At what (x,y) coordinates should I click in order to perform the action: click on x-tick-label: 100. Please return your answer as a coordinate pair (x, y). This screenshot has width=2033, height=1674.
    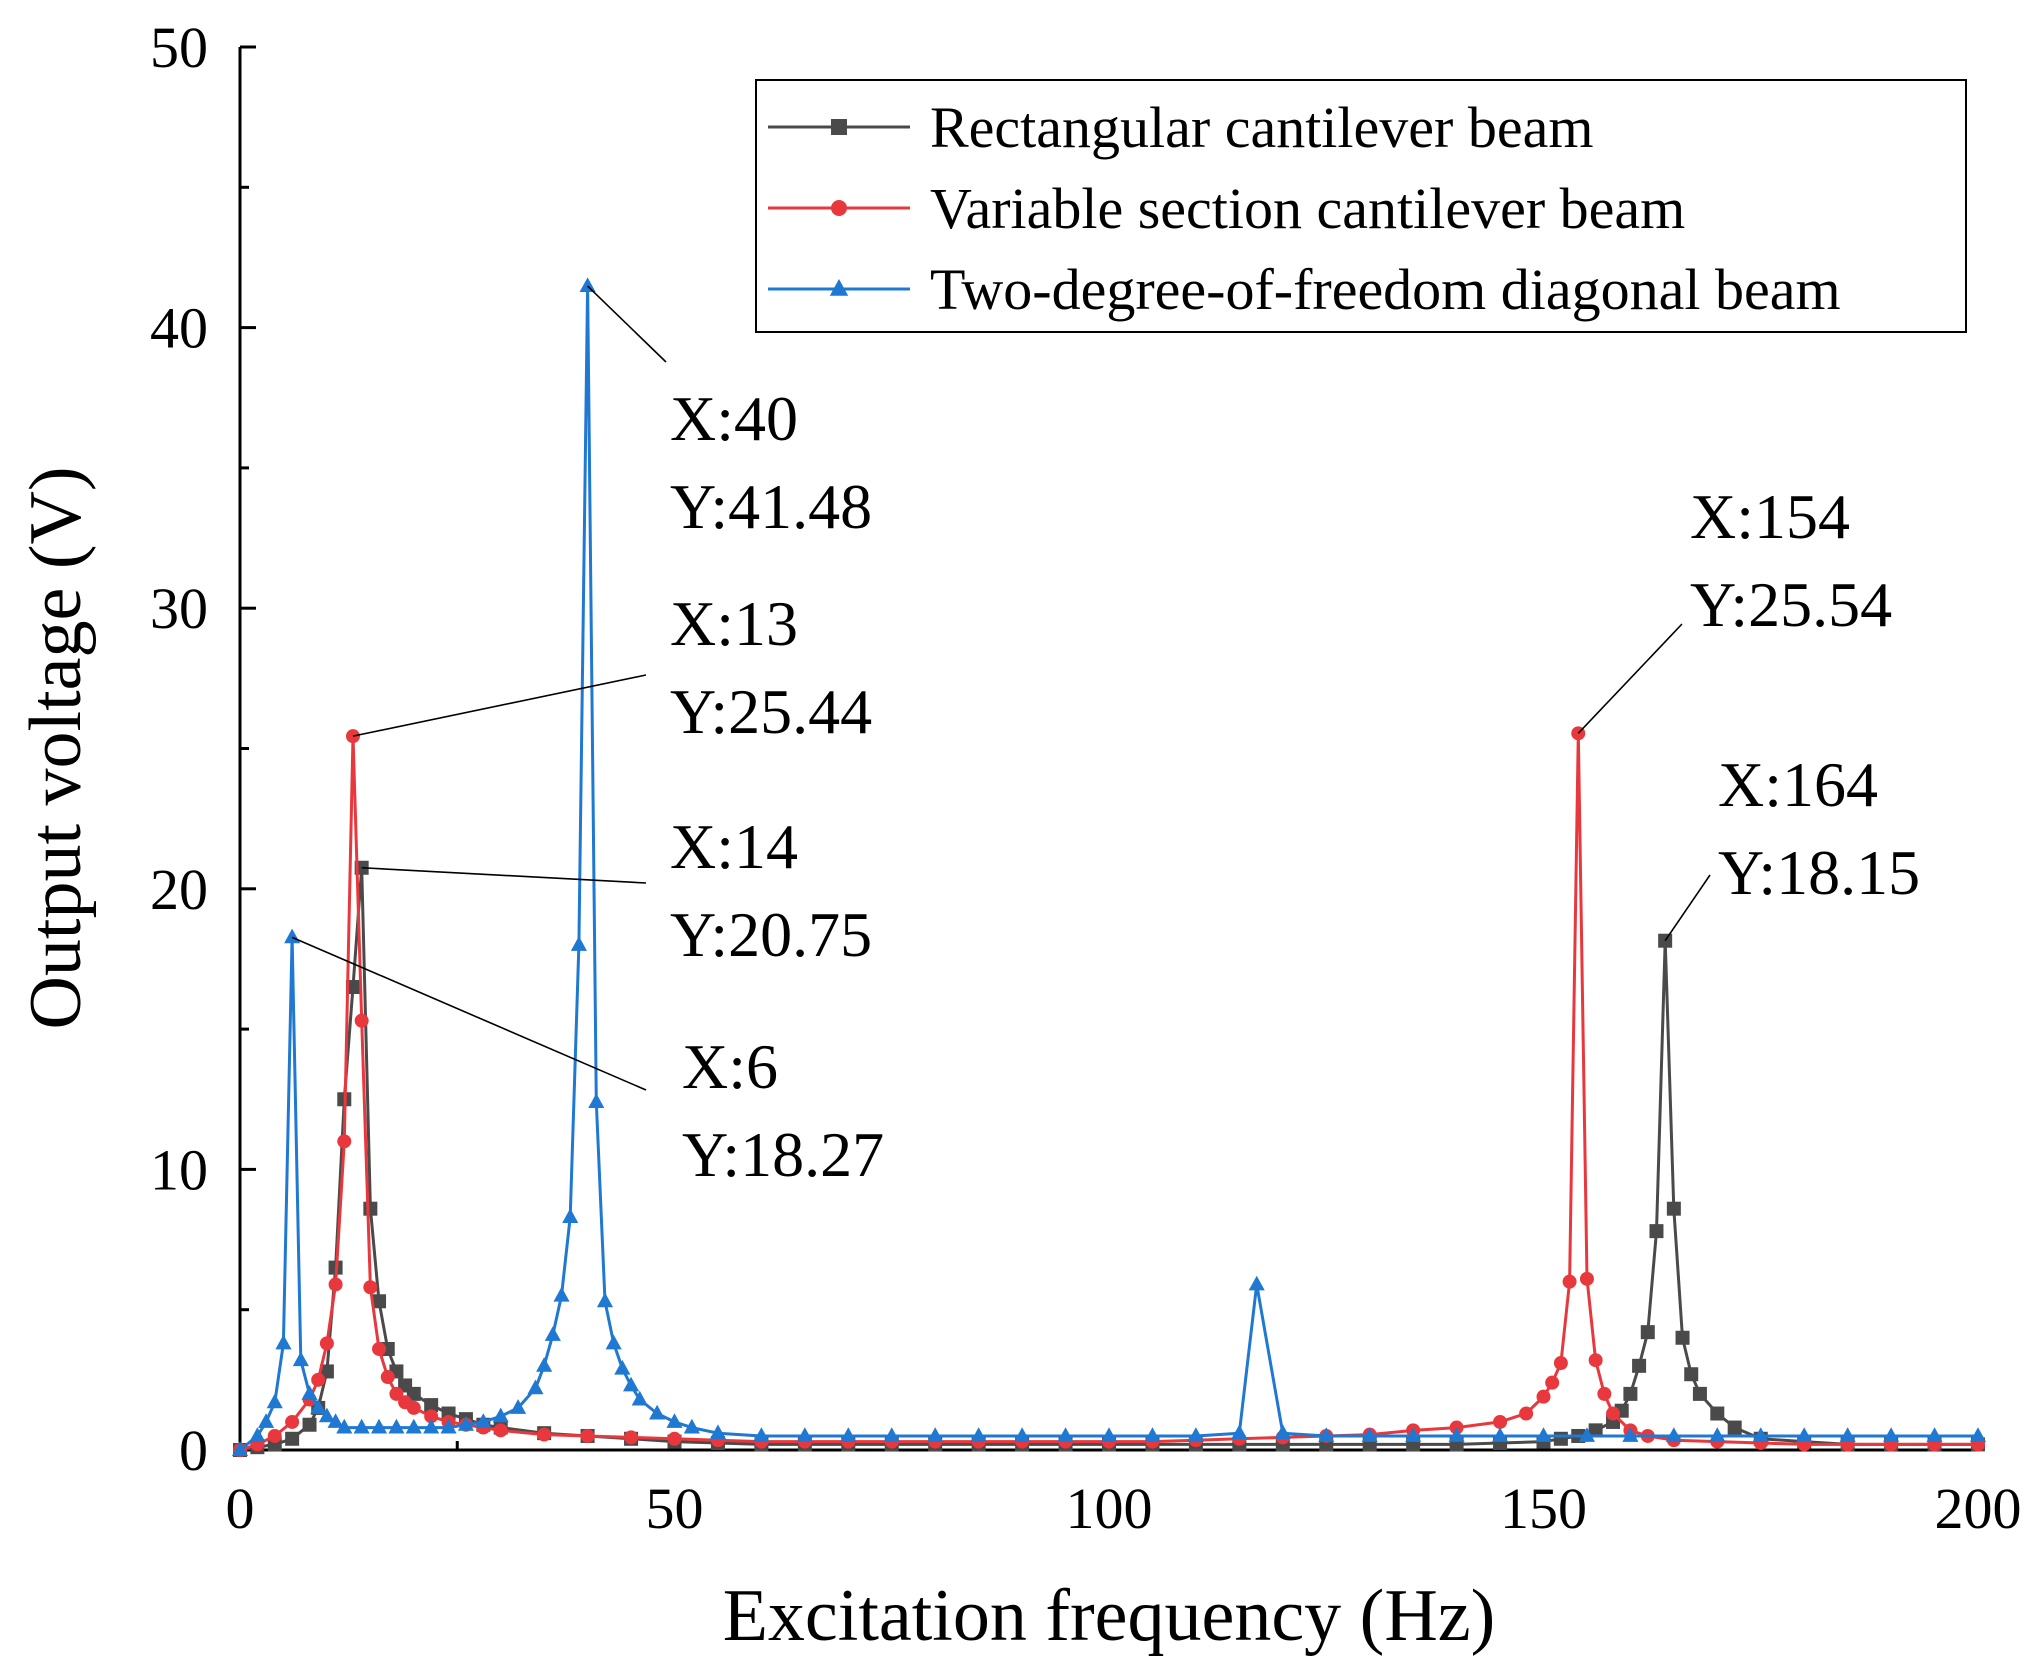
    Looking at the image, I should click on (1109, 1508).